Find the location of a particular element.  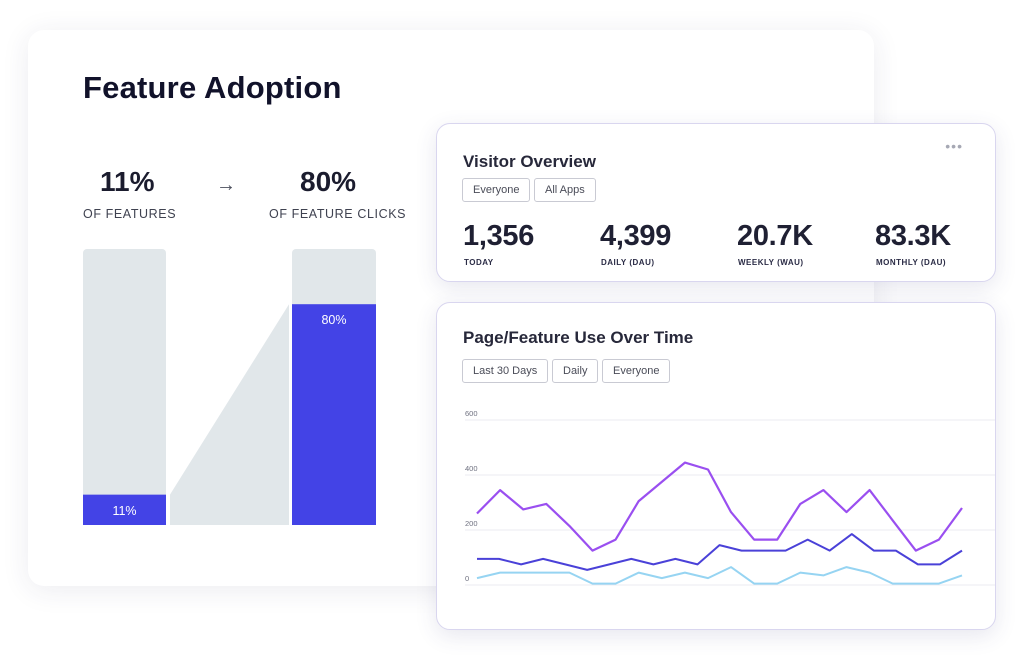

y-tick-label: 0 is located at coordinates (467, 578).